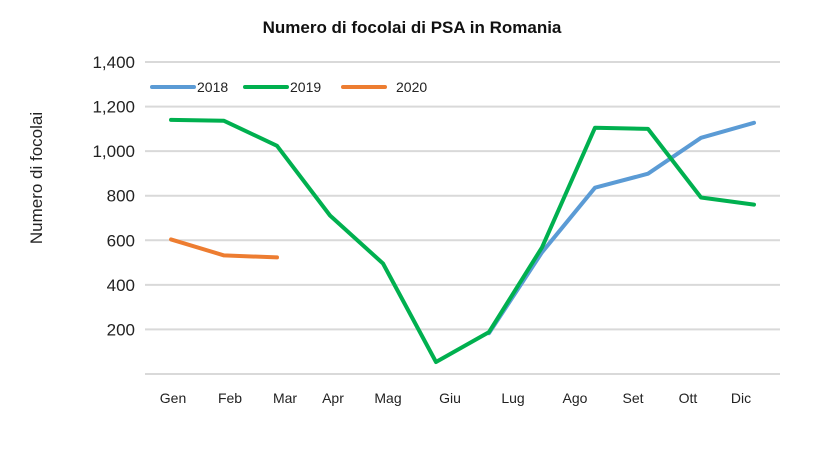  Describe the element at coordinates (575, 398) in the screenshot. I see `x-tick-label: Ago` at that location.